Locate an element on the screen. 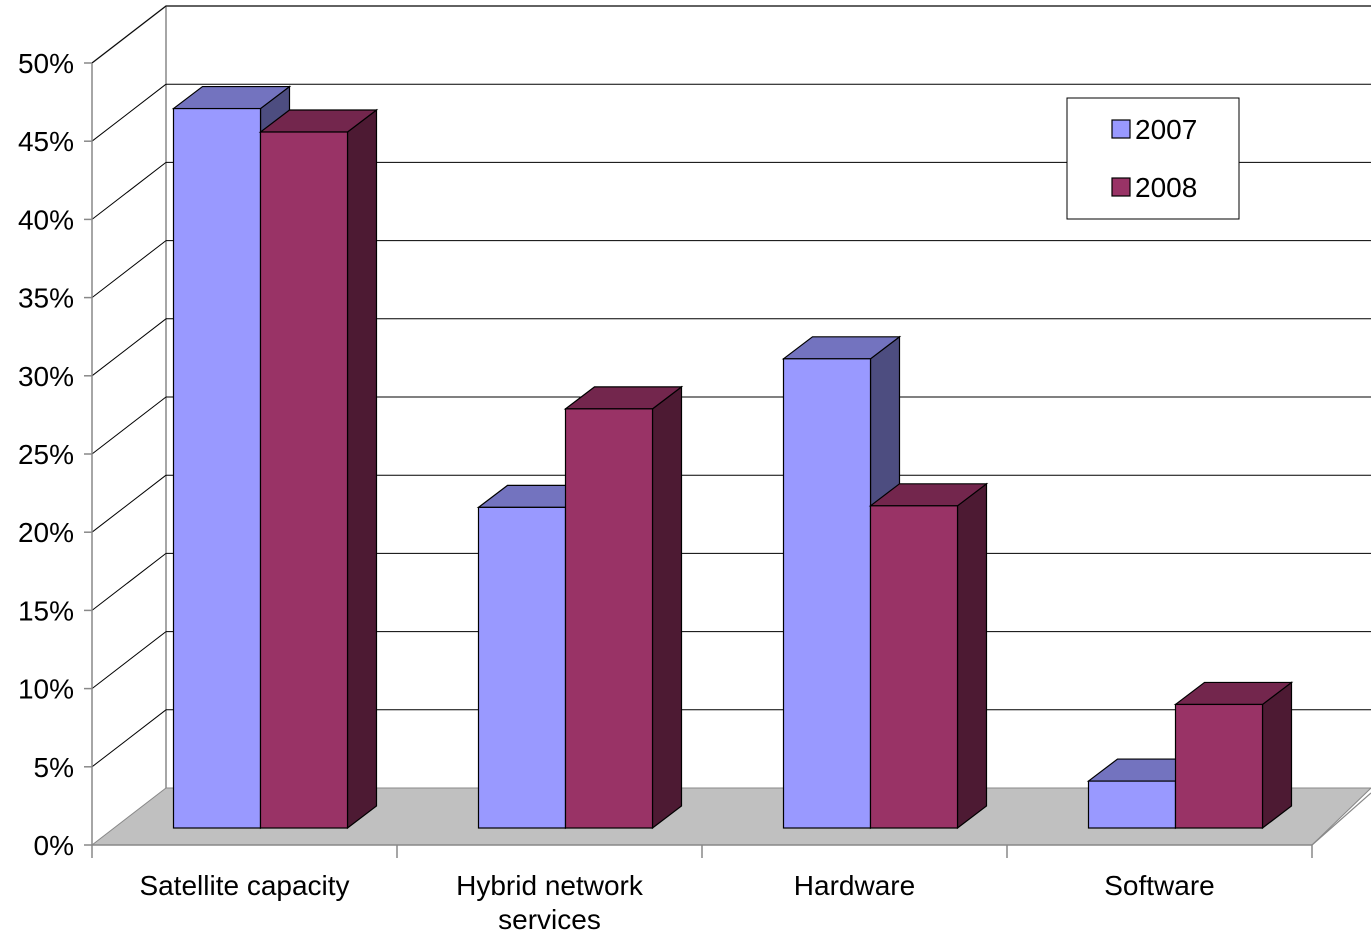  x-tick-label-2: Hardware is located at coordinates (854, 885).